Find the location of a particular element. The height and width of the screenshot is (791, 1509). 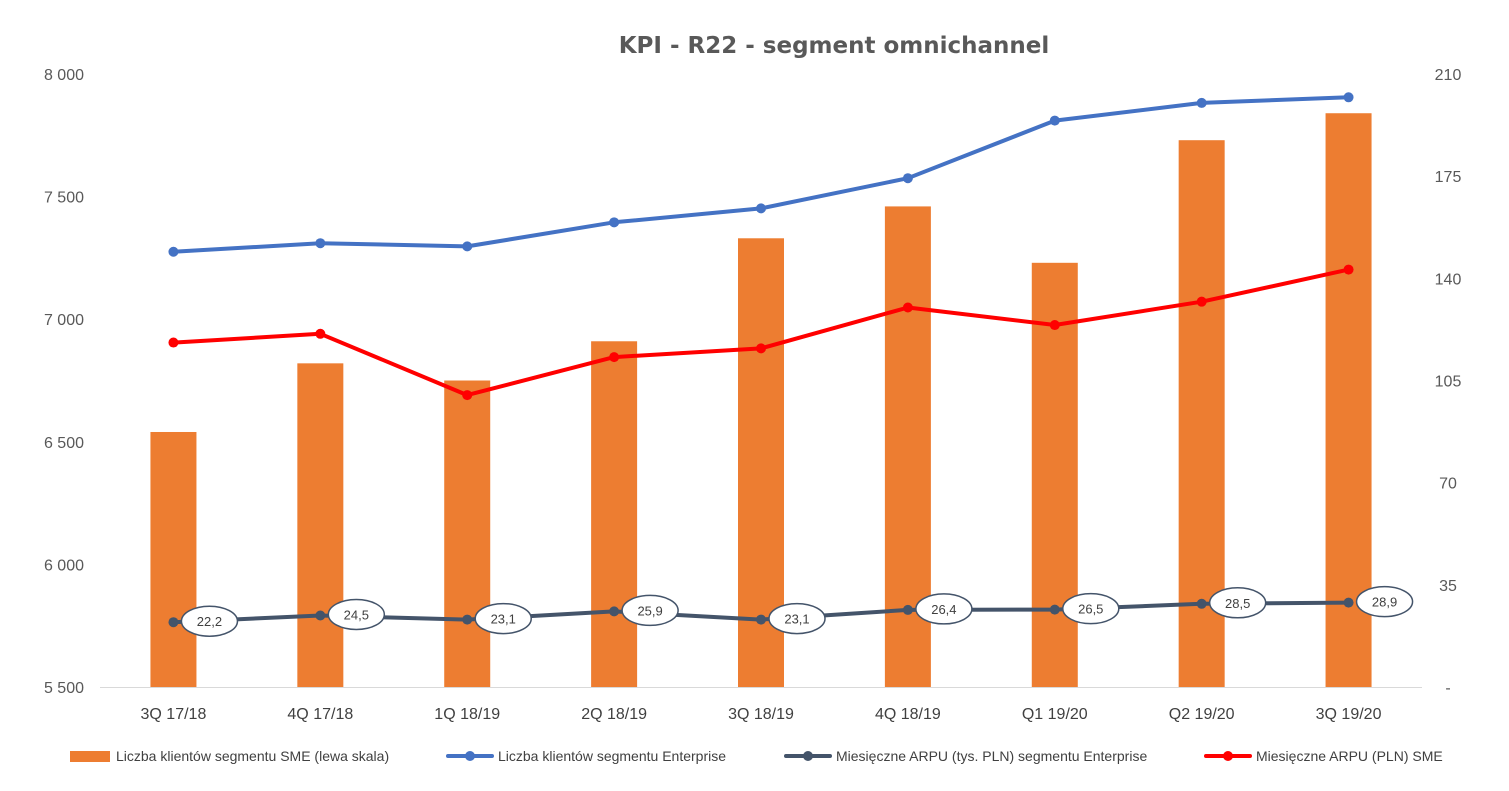

data-label: 24,5 is located at coordinates (356, 614).